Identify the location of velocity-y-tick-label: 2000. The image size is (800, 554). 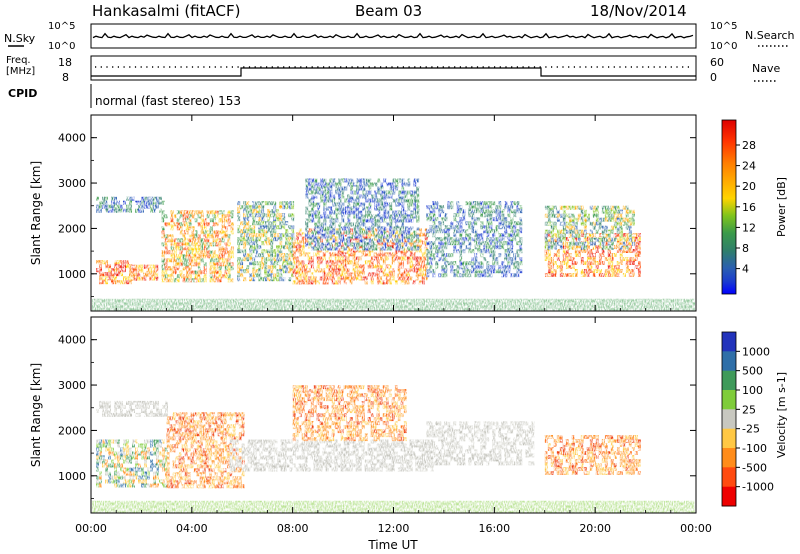
(72, 430).